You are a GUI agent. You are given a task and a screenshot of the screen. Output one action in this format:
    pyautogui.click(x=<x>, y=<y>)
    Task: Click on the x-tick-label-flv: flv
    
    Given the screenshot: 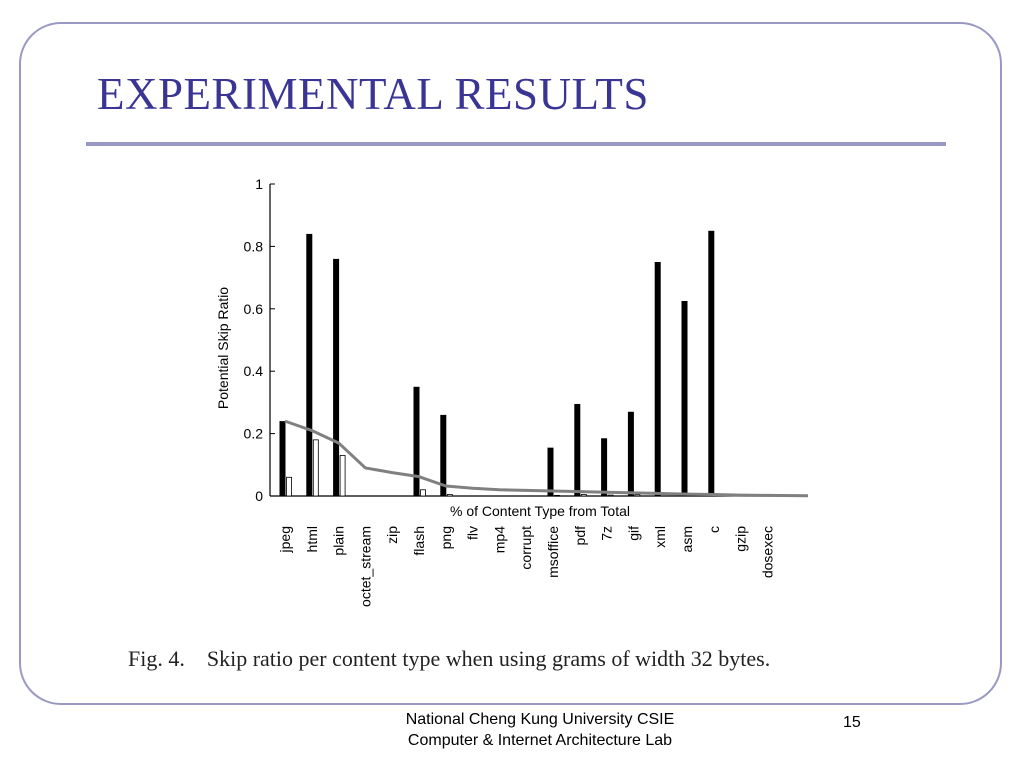 What is the action you would take?
    pyautogui.click(x=473, y=533)
    